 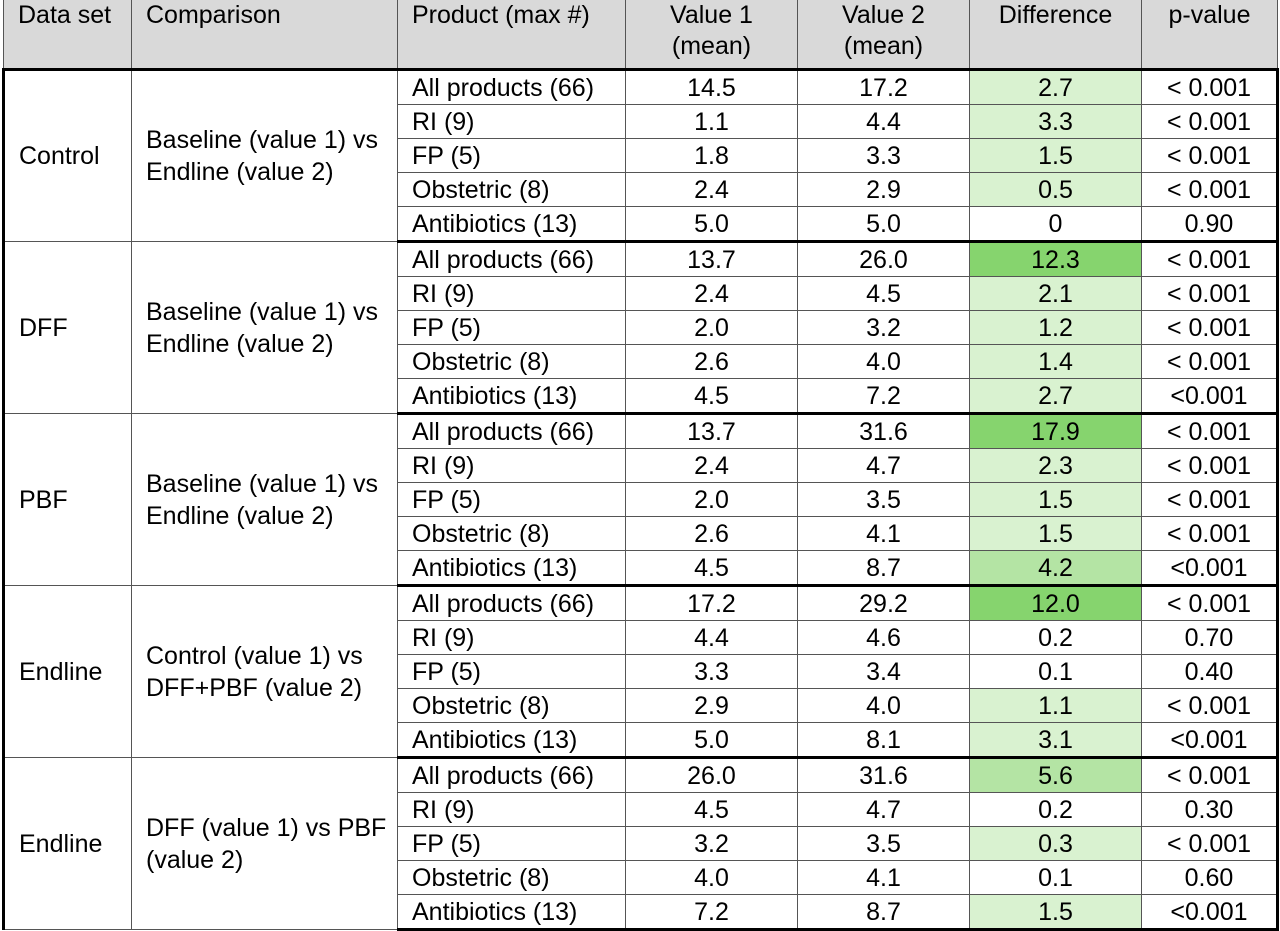 I want to click on value2-cell: 2.9, so click(x=883, y=189).